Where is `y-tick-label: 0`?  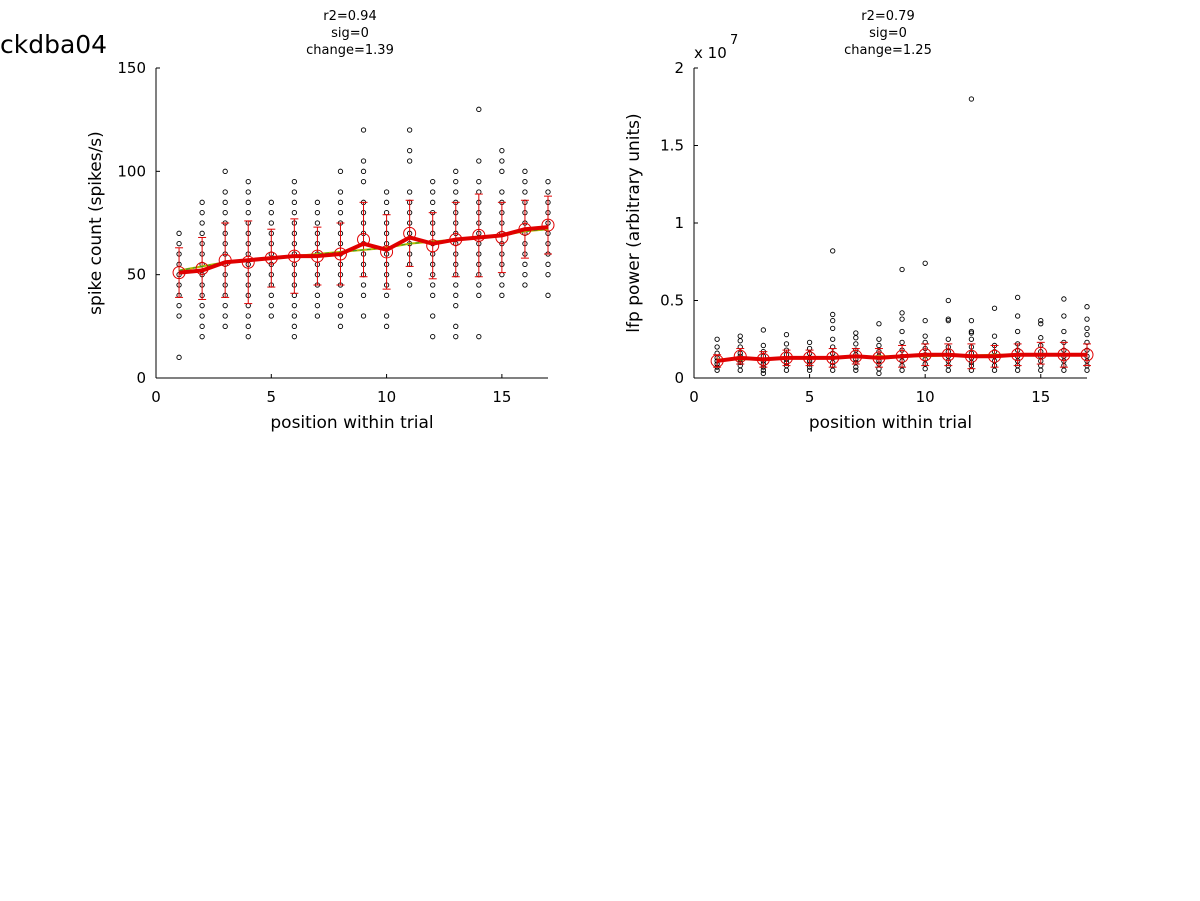 y-tick-label: 0 is located at coordinates (141, 378).